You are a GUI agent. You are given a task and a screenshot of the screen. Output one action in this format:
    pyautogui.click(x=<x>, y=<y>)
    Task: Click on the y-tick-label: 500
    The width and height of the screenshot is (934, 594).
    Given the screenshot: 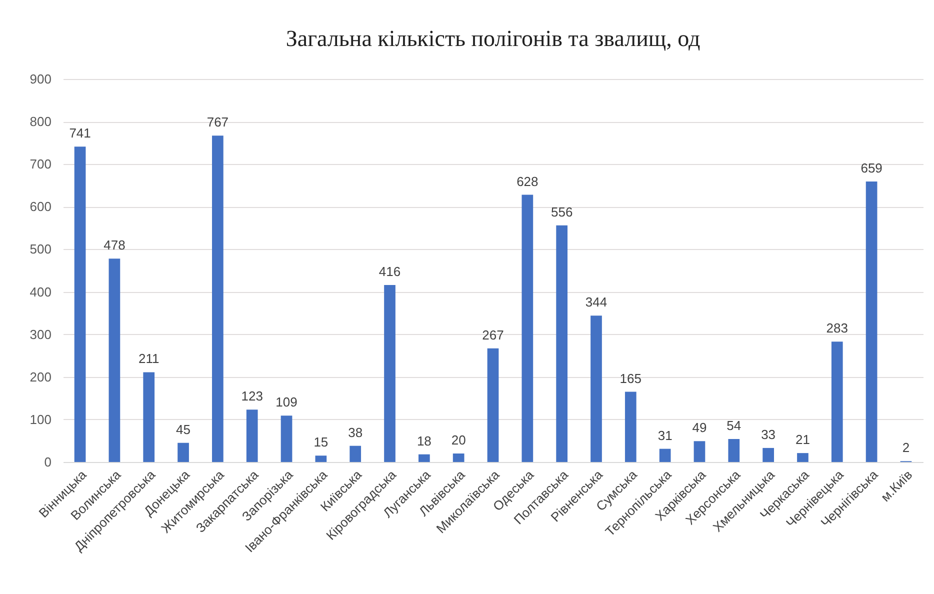 What is the action you would take?
    pyautogui.click(x=41, y=249)
    